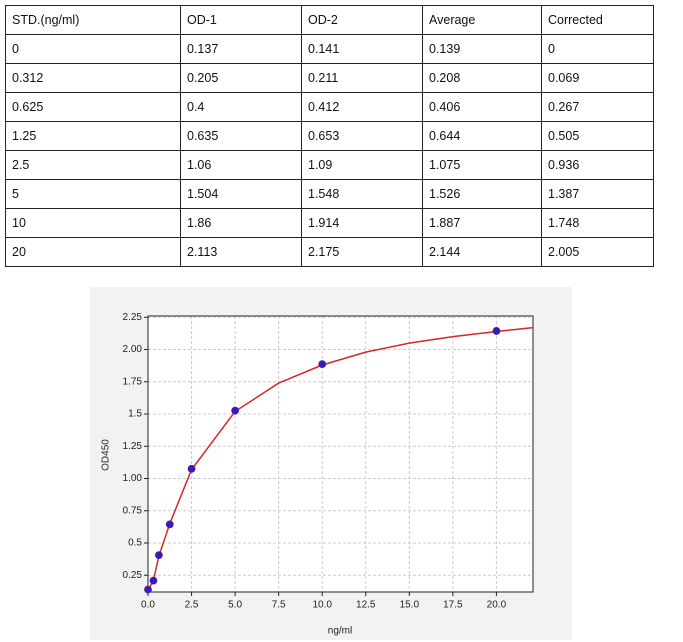 This screenshot has height=642, width=683. I want to click on x-tick-label: 12.5, so click(366, 605).